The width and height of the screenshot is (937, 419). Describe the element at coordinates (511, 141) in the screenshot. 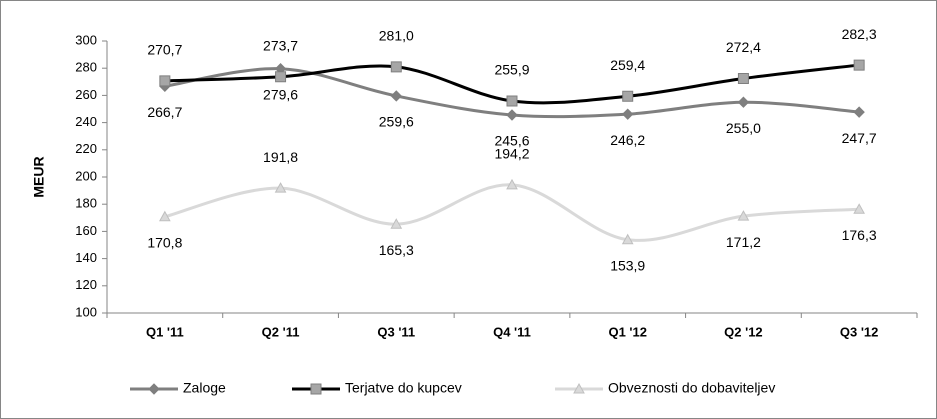

I see `data-label: 245,6` at that location.